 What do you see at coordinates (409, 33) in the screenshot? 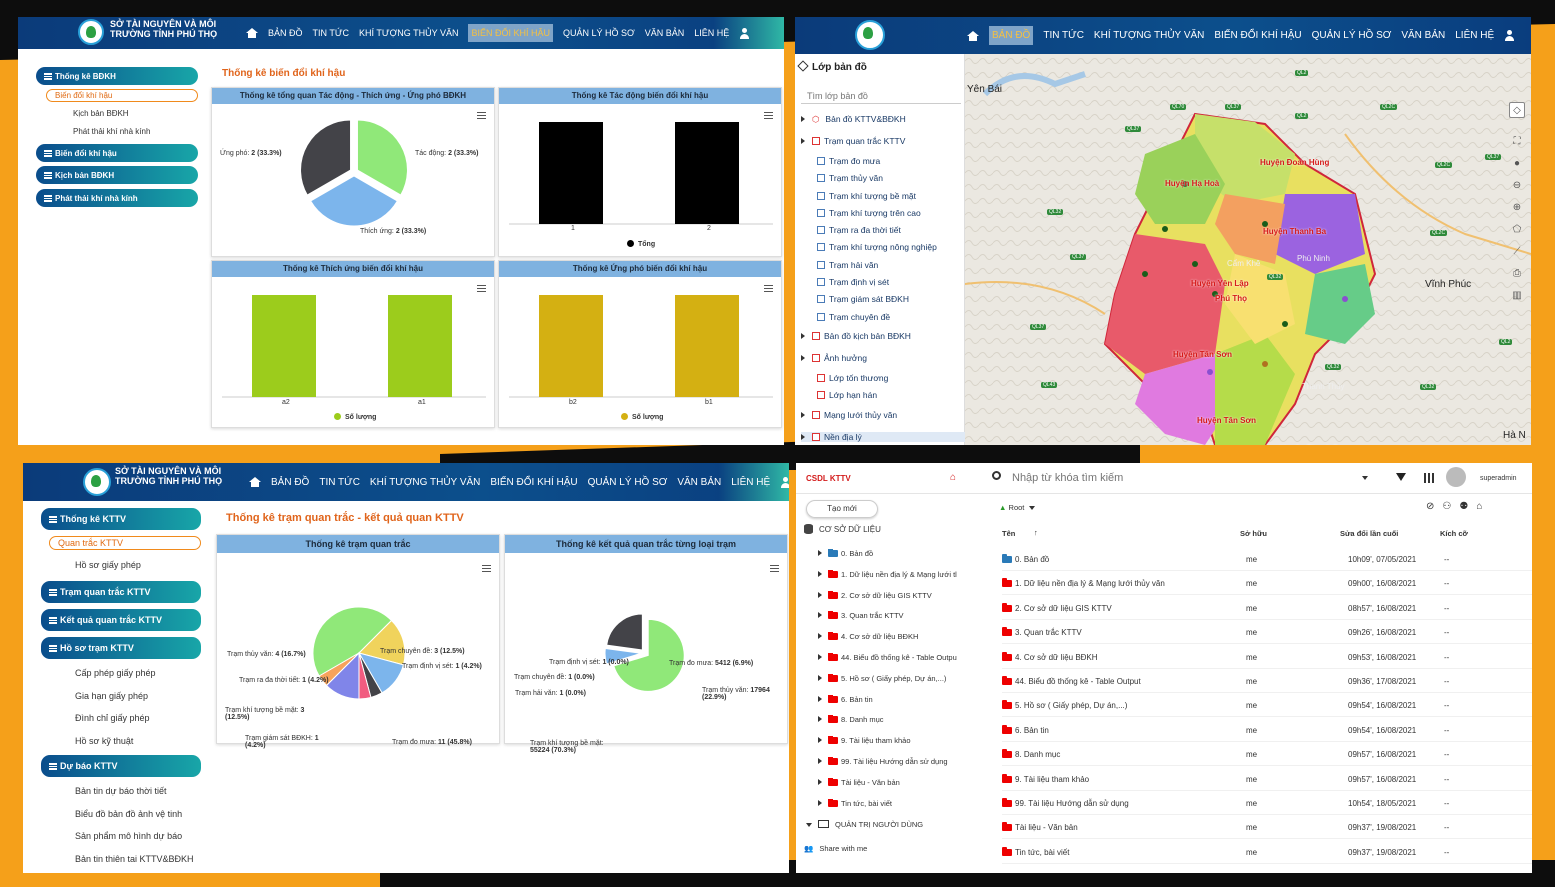
I see `menu-item-hydromet: KHÍ TƯỢNG THỦY VĂN` at bounding box center [409, 33].